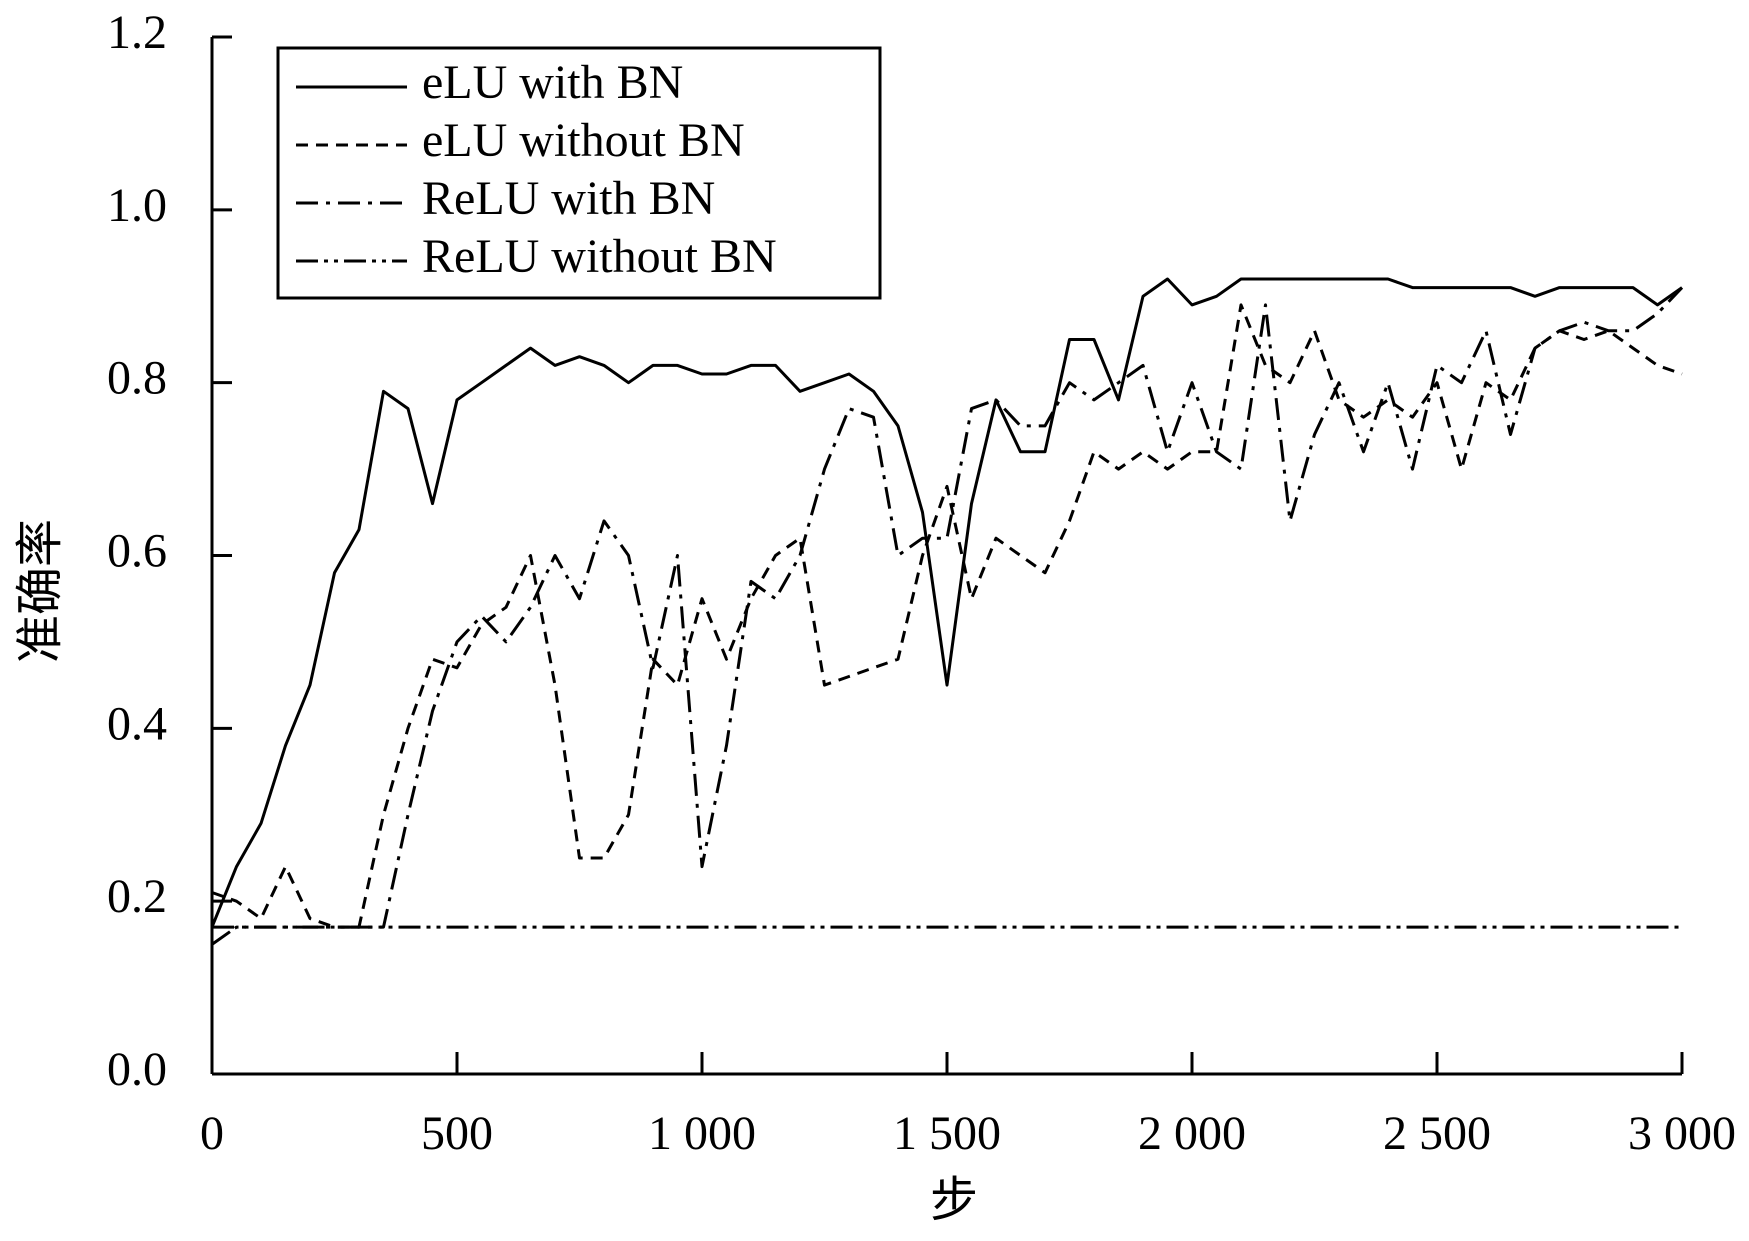 This screenshot has width=1749, height=1241. Describe the element at coordinates (137, 896) in the screenshot. I see `y-tick-label: 0.2` at that location.